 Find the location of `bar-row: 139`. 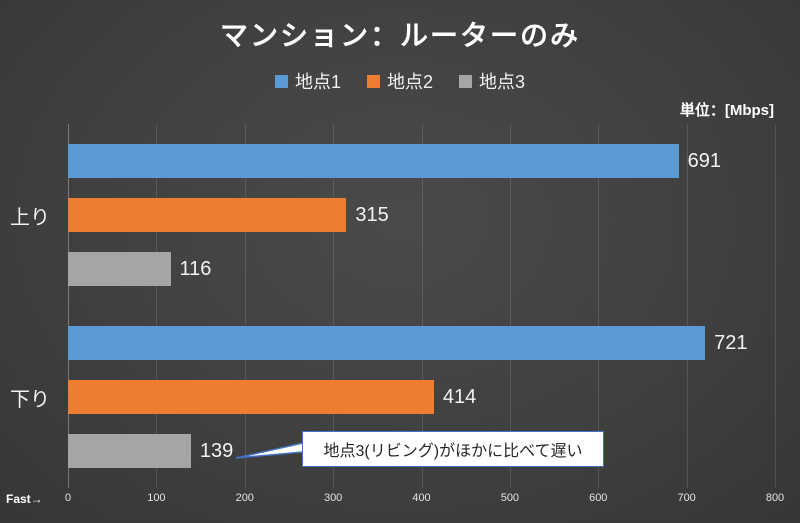

bar-row: 139 is located at coordinates (421, 451).